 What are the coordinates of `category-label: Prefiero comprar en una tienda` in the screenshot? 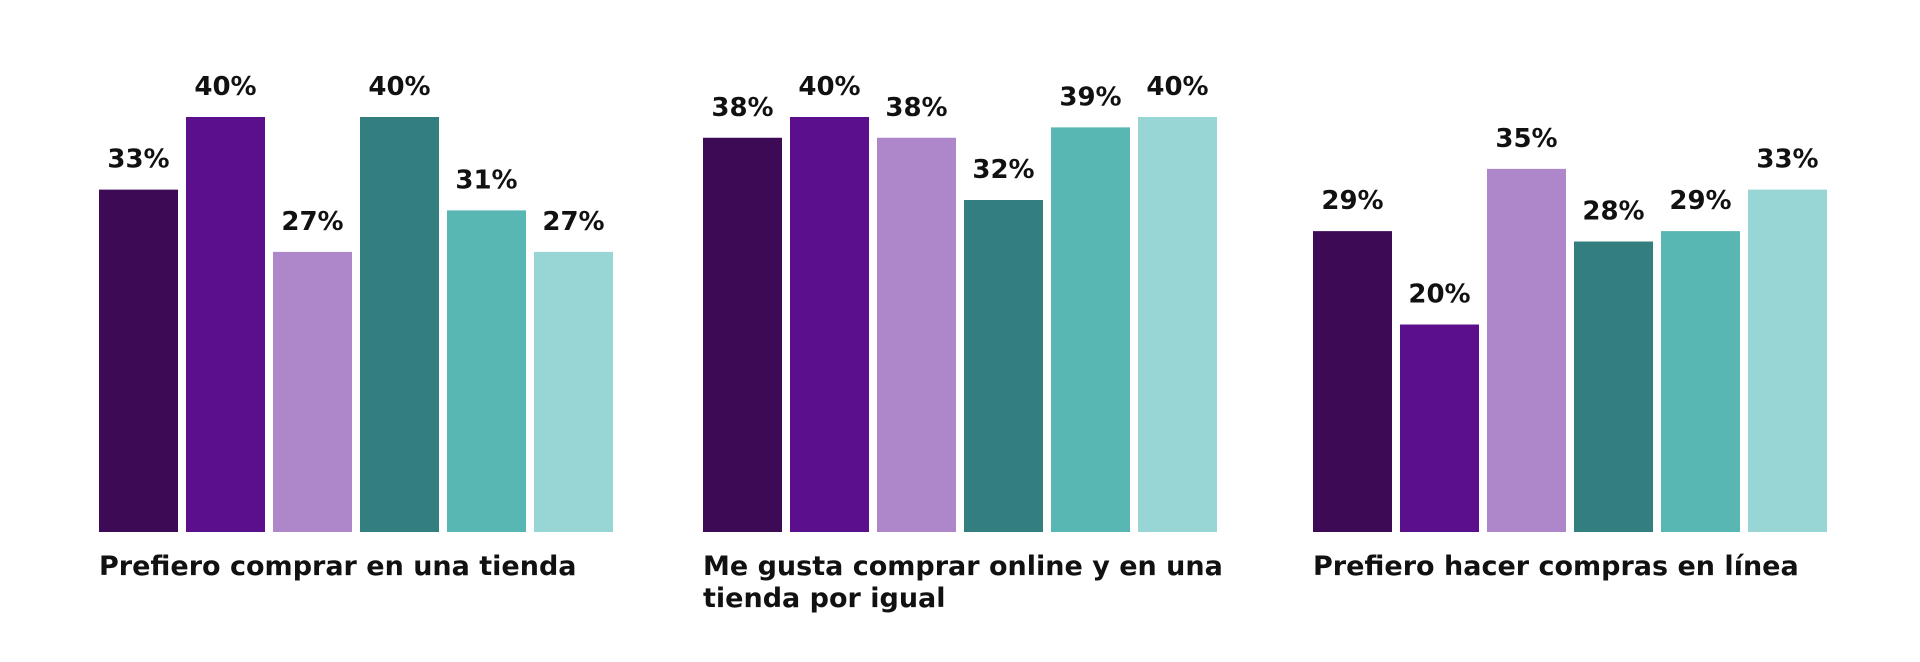 It's located at (338, 566).